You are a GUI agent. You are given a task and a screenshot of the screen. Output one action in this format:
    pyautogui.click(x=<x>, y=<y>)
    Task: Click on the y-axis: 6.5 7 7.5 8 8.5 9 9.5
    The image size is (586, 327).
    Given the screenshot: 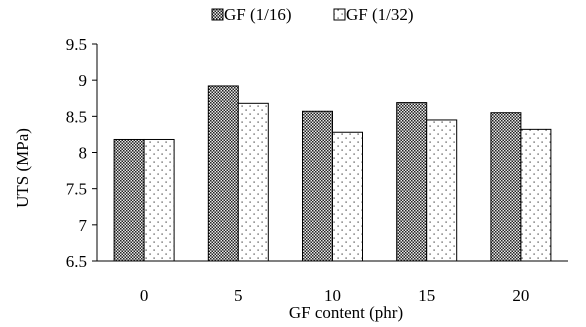 What is the action you would take?
    pyautogui.click(x=82, y=153)
    